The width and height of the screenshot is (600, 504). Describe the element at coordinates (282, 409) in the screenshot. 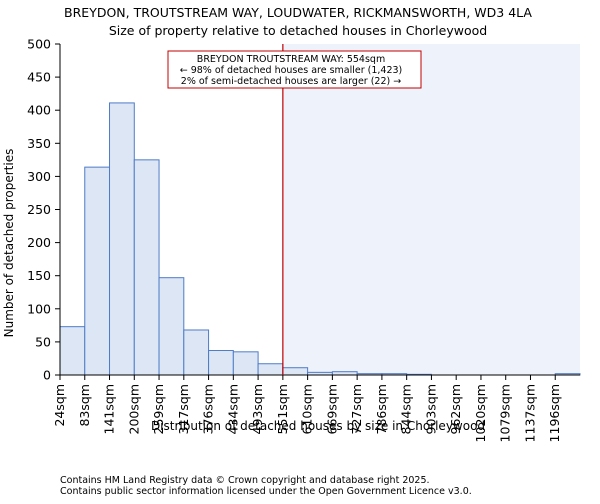

I see `x-tick-label: 551sqm` at that location.